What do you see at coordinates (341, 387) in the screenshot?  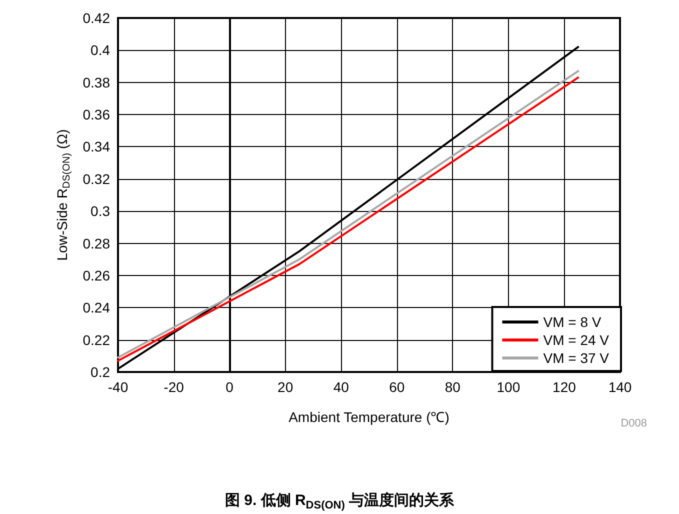 I see `x-tick-label: 40` at bounding box center [341, 387].